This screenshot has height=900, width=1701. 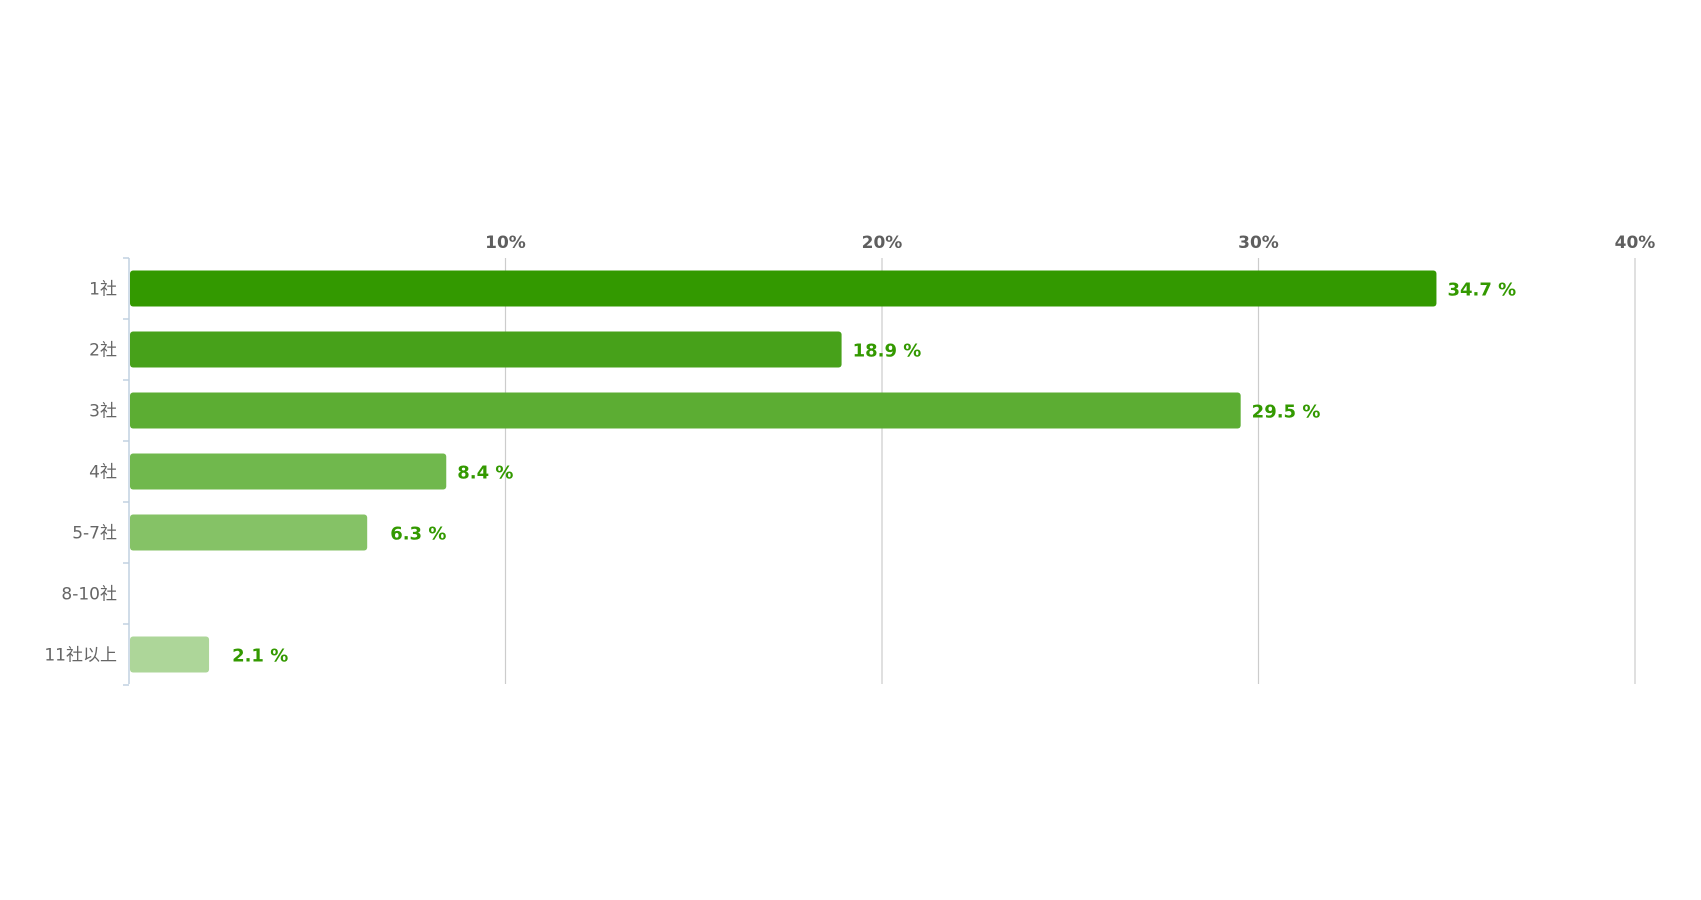 I want to click on category-label: 2社, so click(x=103, y=351).